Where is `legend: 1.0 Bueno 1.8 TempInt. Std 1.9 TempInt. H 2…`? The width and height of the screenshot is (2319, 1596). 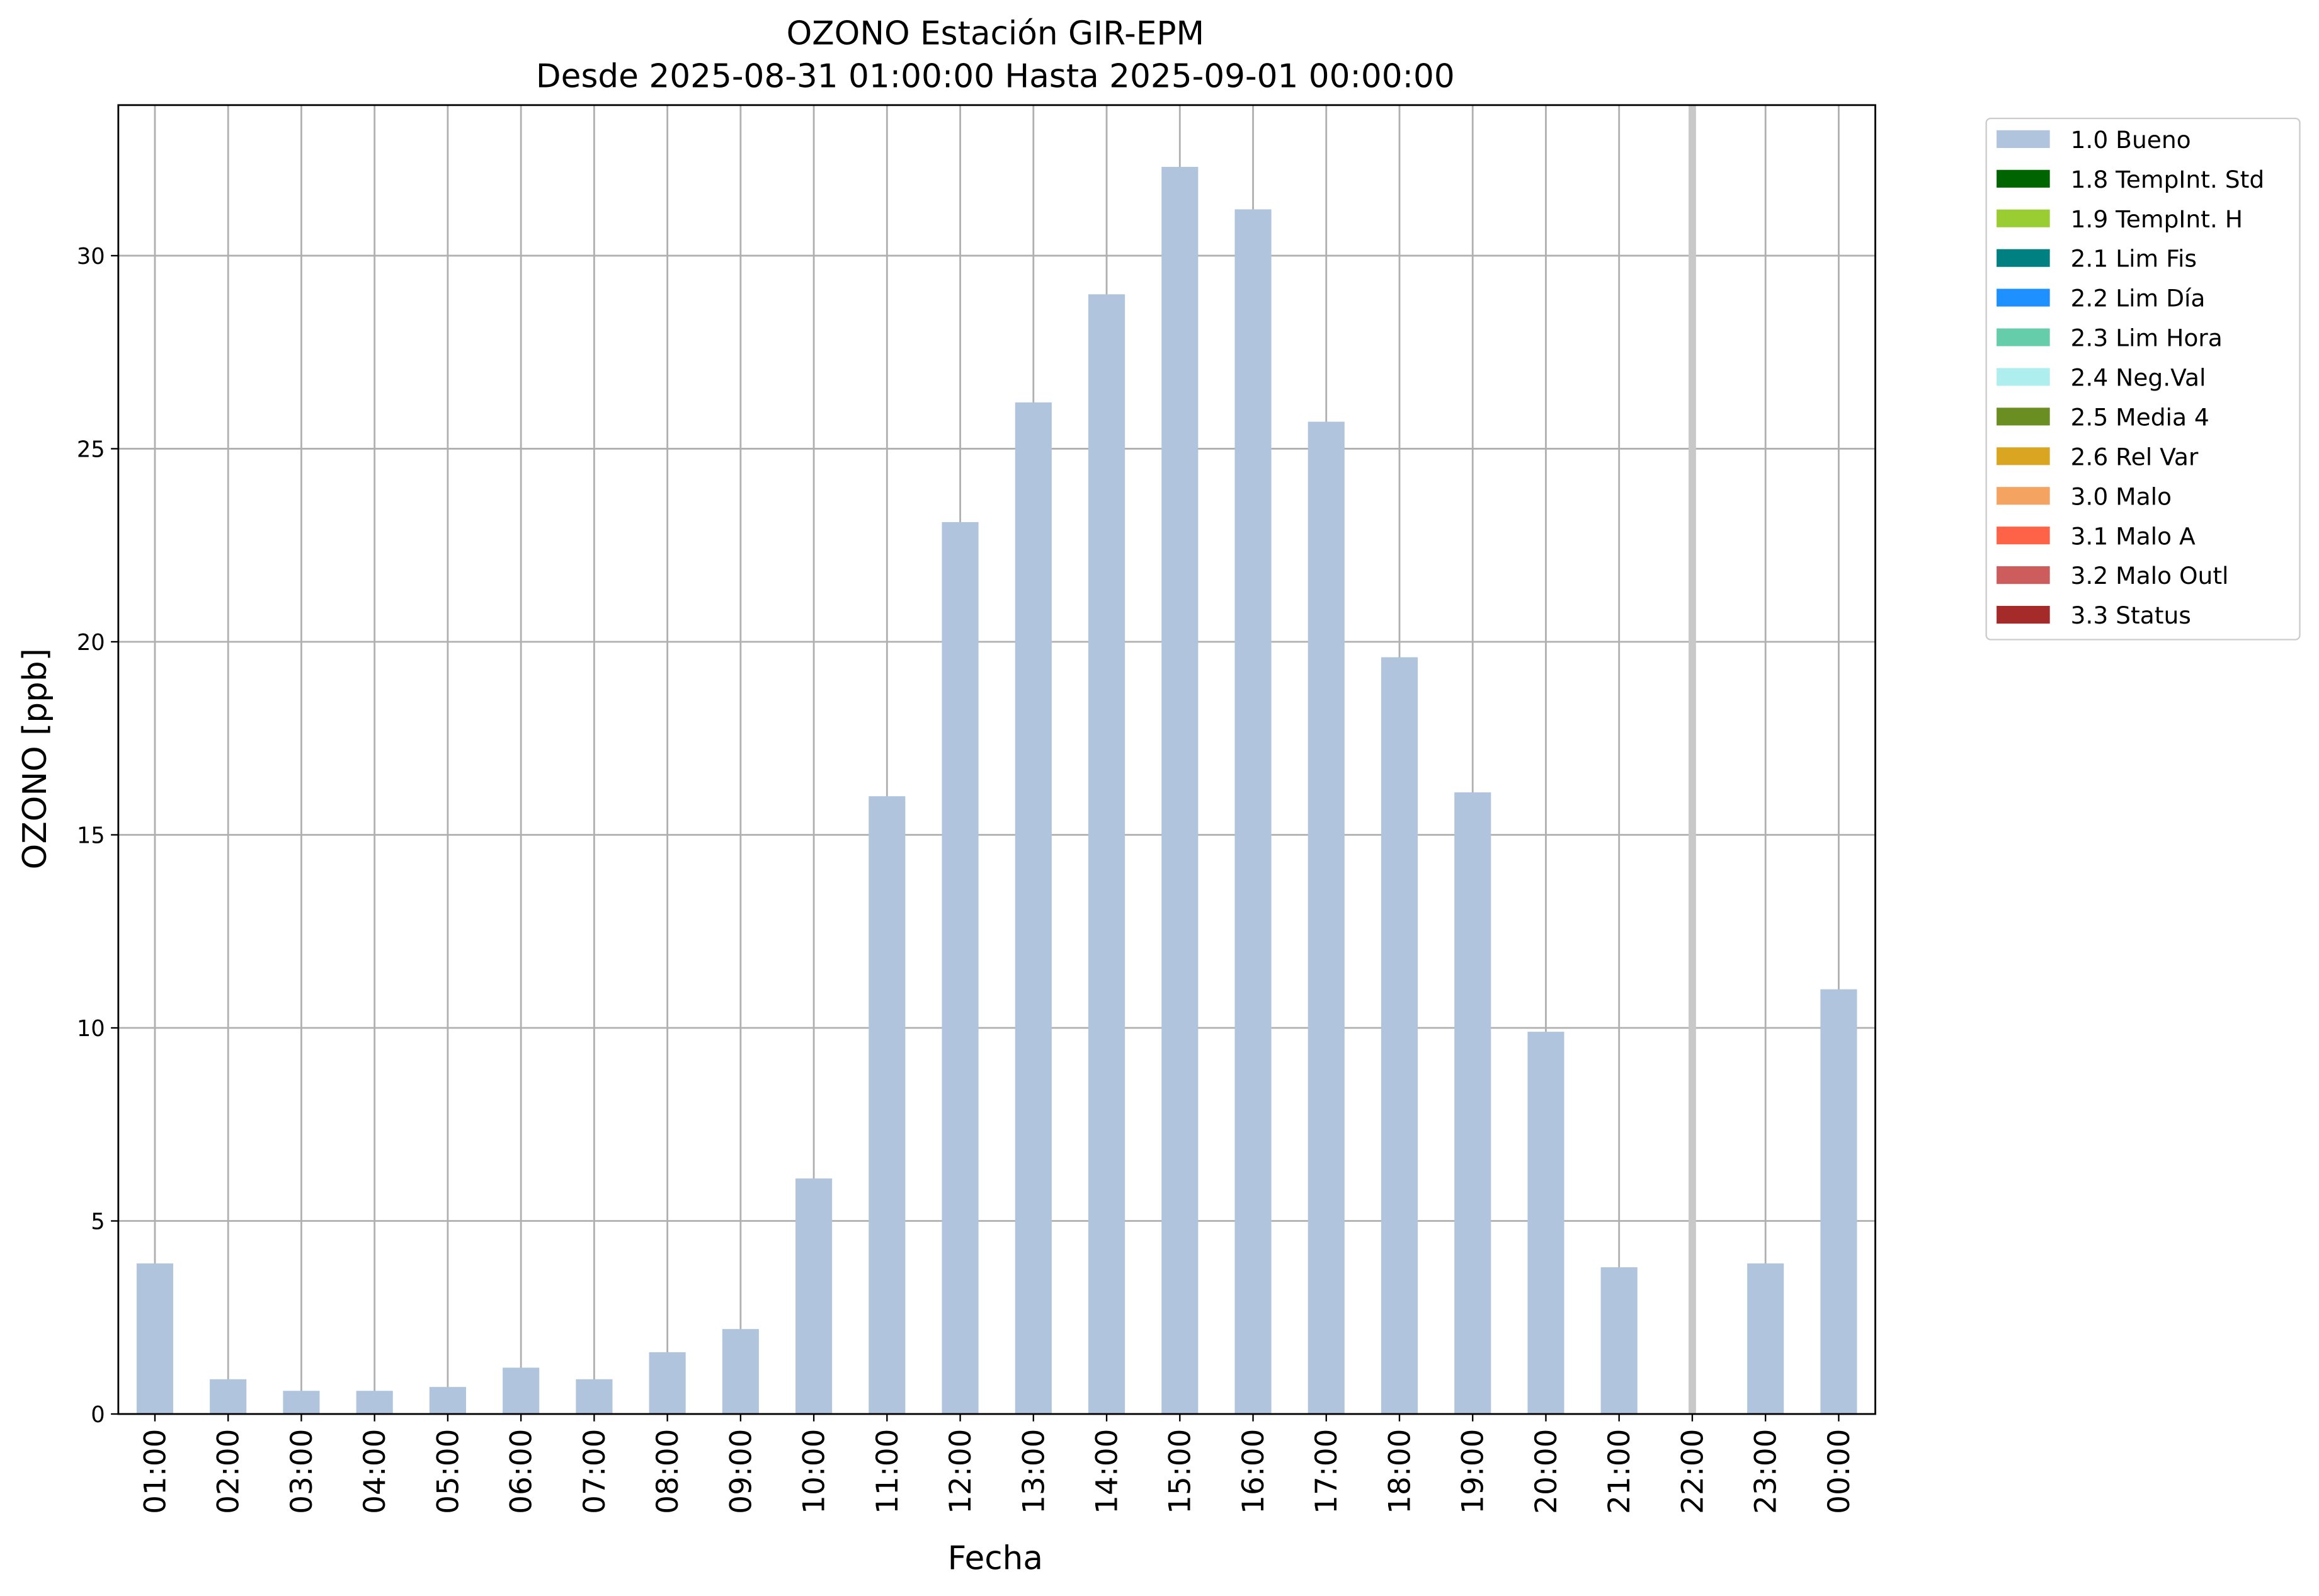
legend: 1.0 Bueno 1.8 TempInt. Std 1.9 TempInt. H 2… is located at coordinates (2143, 379).